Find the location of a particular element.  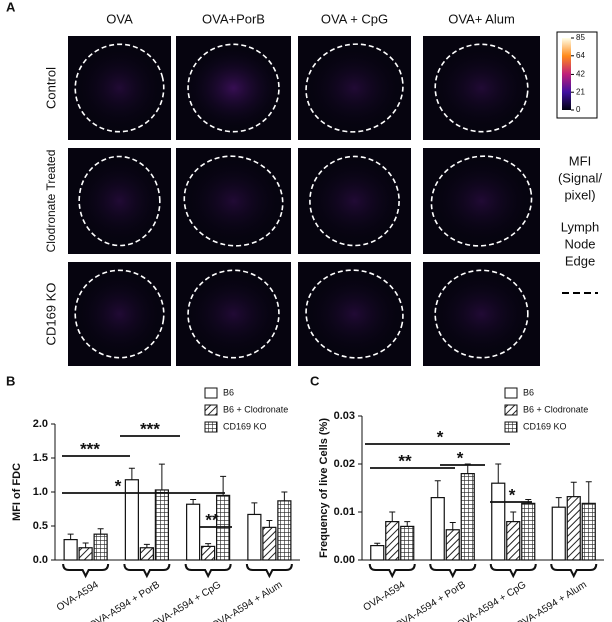

edge-legend: Node is located at coordinates (579, 243).